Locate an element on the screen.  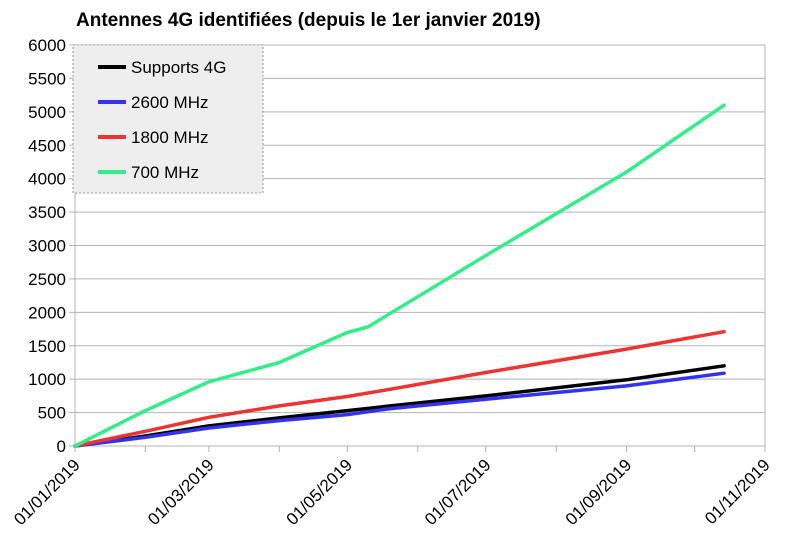
y-tick-label: 5000 is located at coordinates (47, 112).